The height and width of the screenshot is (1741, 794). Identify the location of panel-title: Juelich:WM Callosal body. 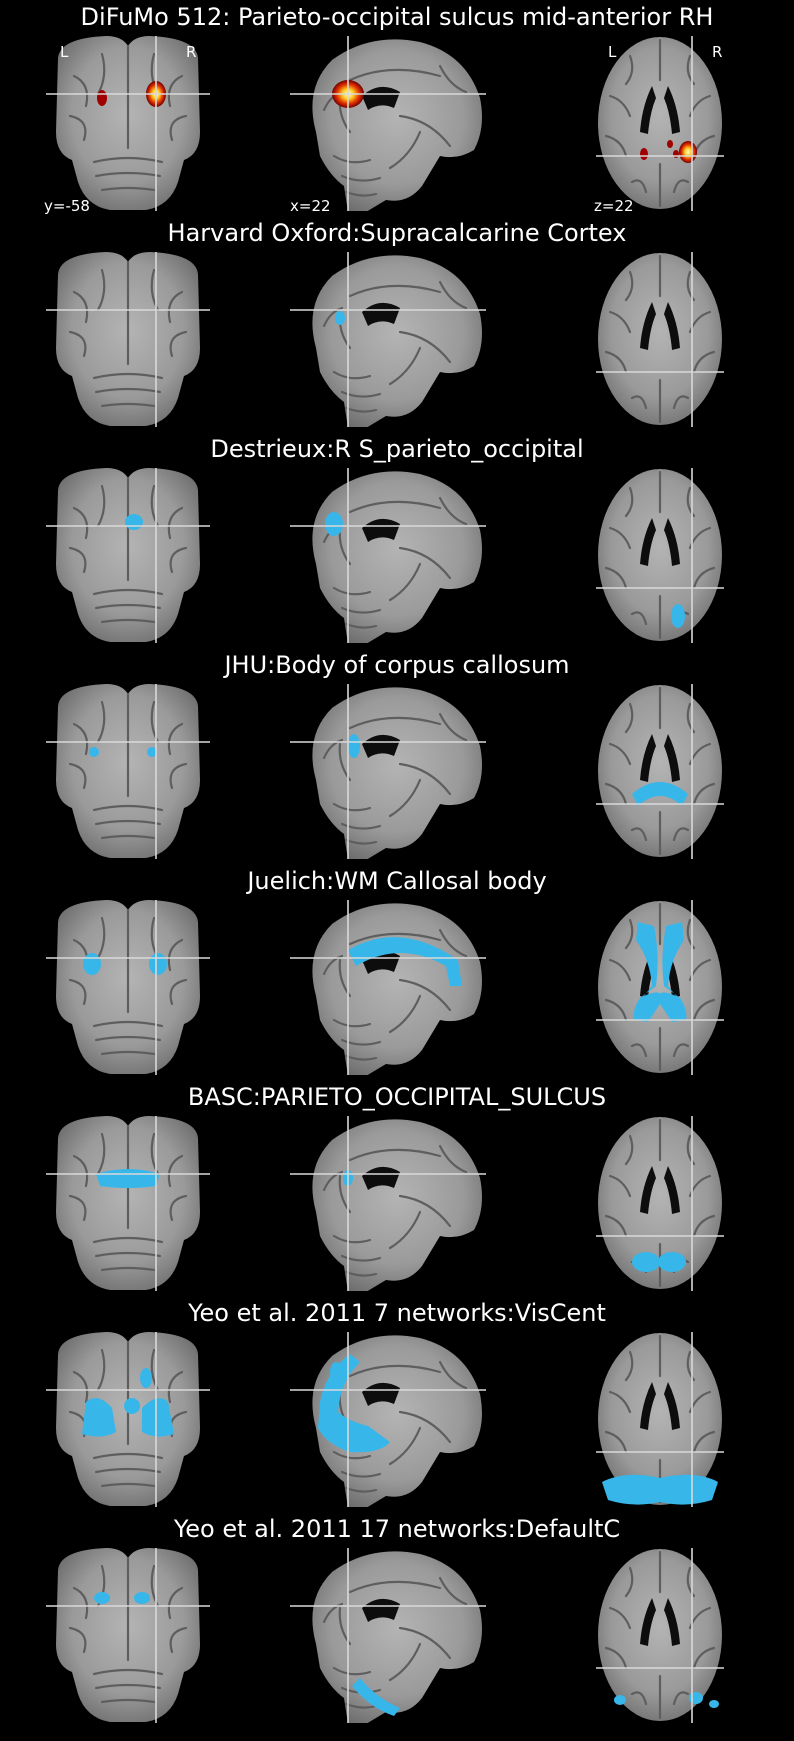
(397, 881).